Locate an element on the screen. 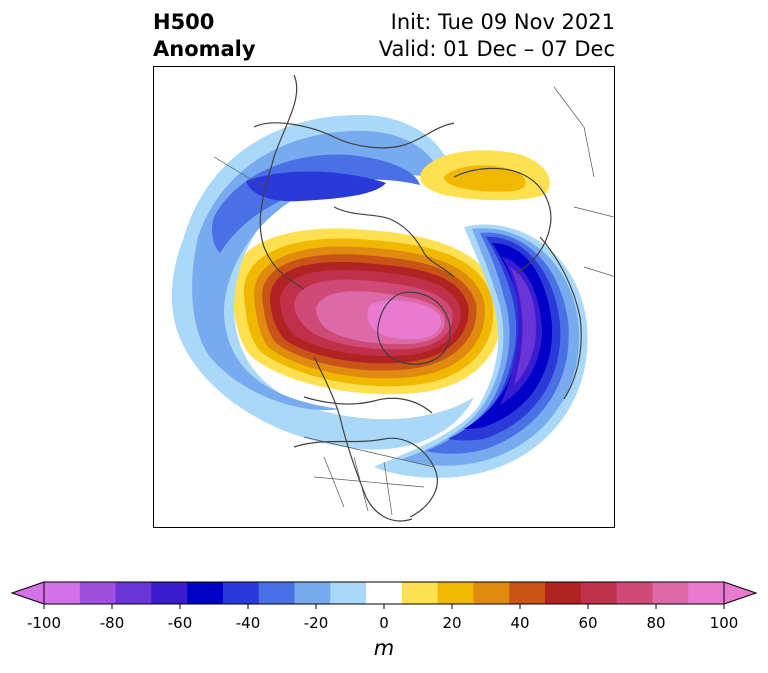 The width and height of the screenshot is (768, 673). colorbar-tick-label: 80 is located at coordinates (656, 623).